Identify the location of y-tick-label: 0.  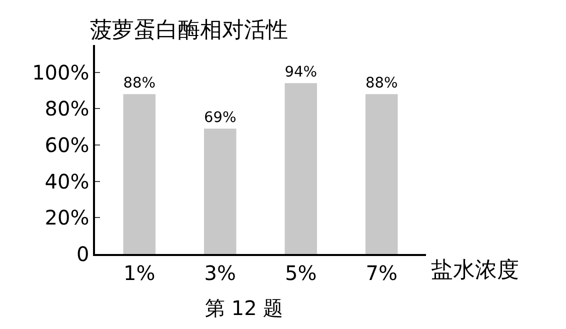
(83, 254).